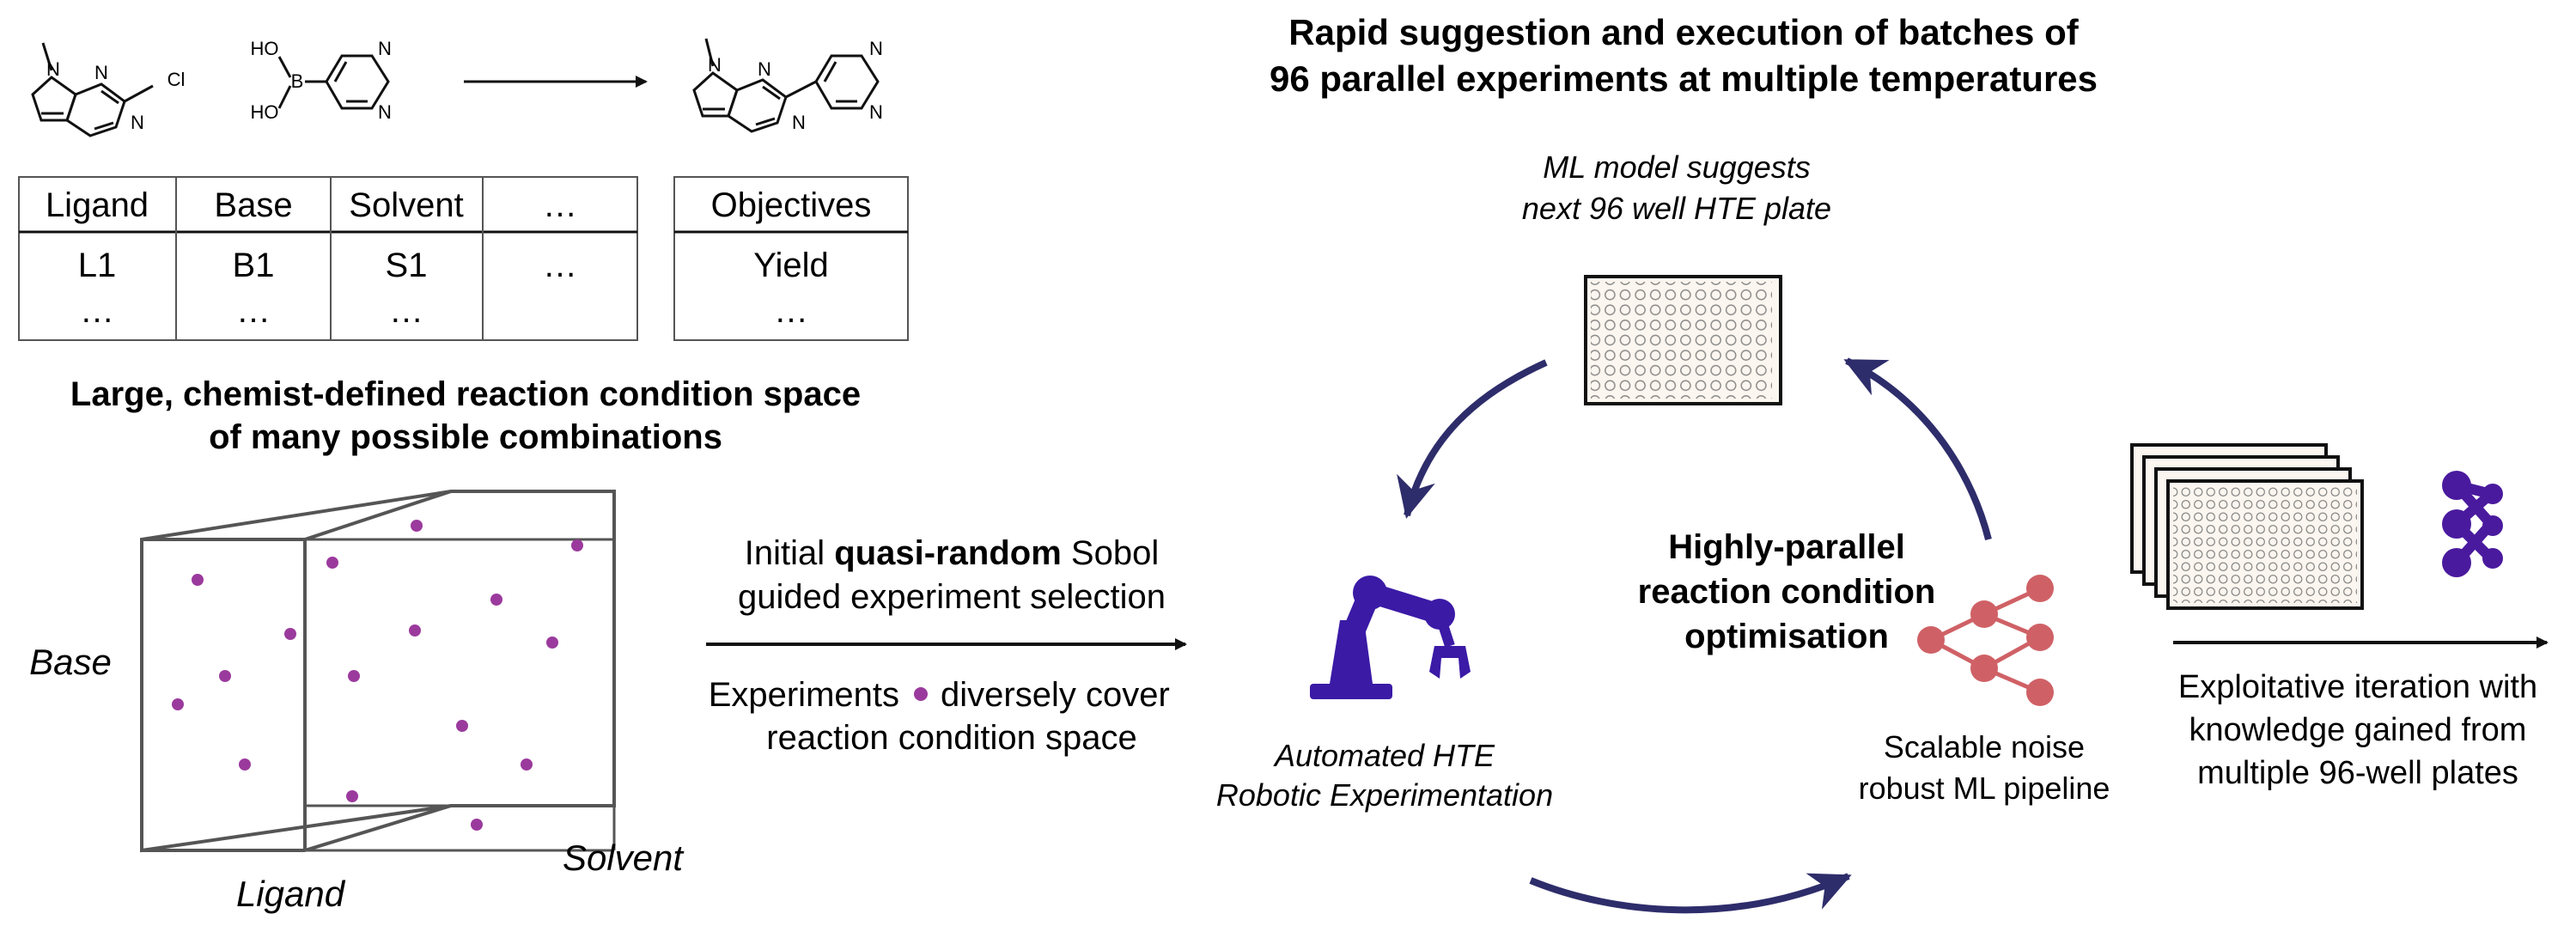 This screenshot has width=2576, height=932. Describe the element at coordinates (1055, 695) in the screenshot. I see `sobol-line3-post: diversely cover` at that location.